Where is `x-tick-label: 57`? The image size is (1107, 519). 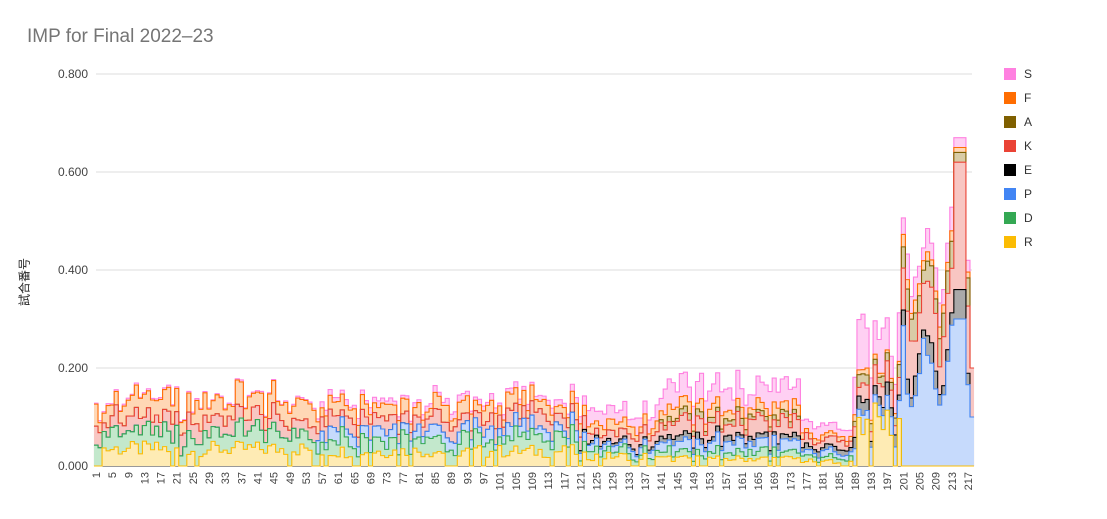 x-tick-label: 57 is located at coordinates (323, 478).